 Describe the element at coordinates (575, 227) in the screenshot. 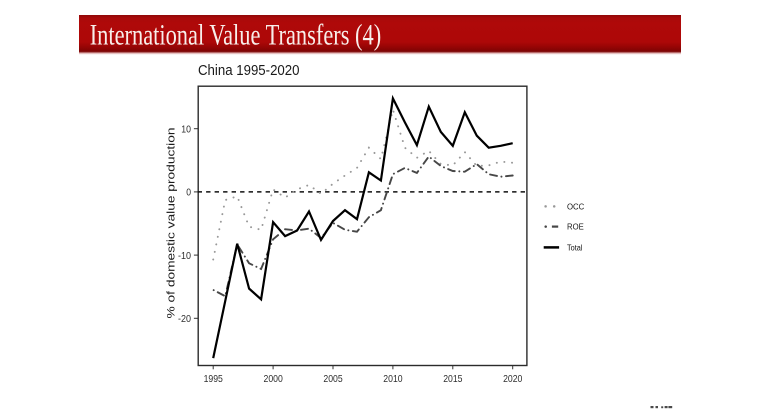

I see `svg-text: ROE` at that location.